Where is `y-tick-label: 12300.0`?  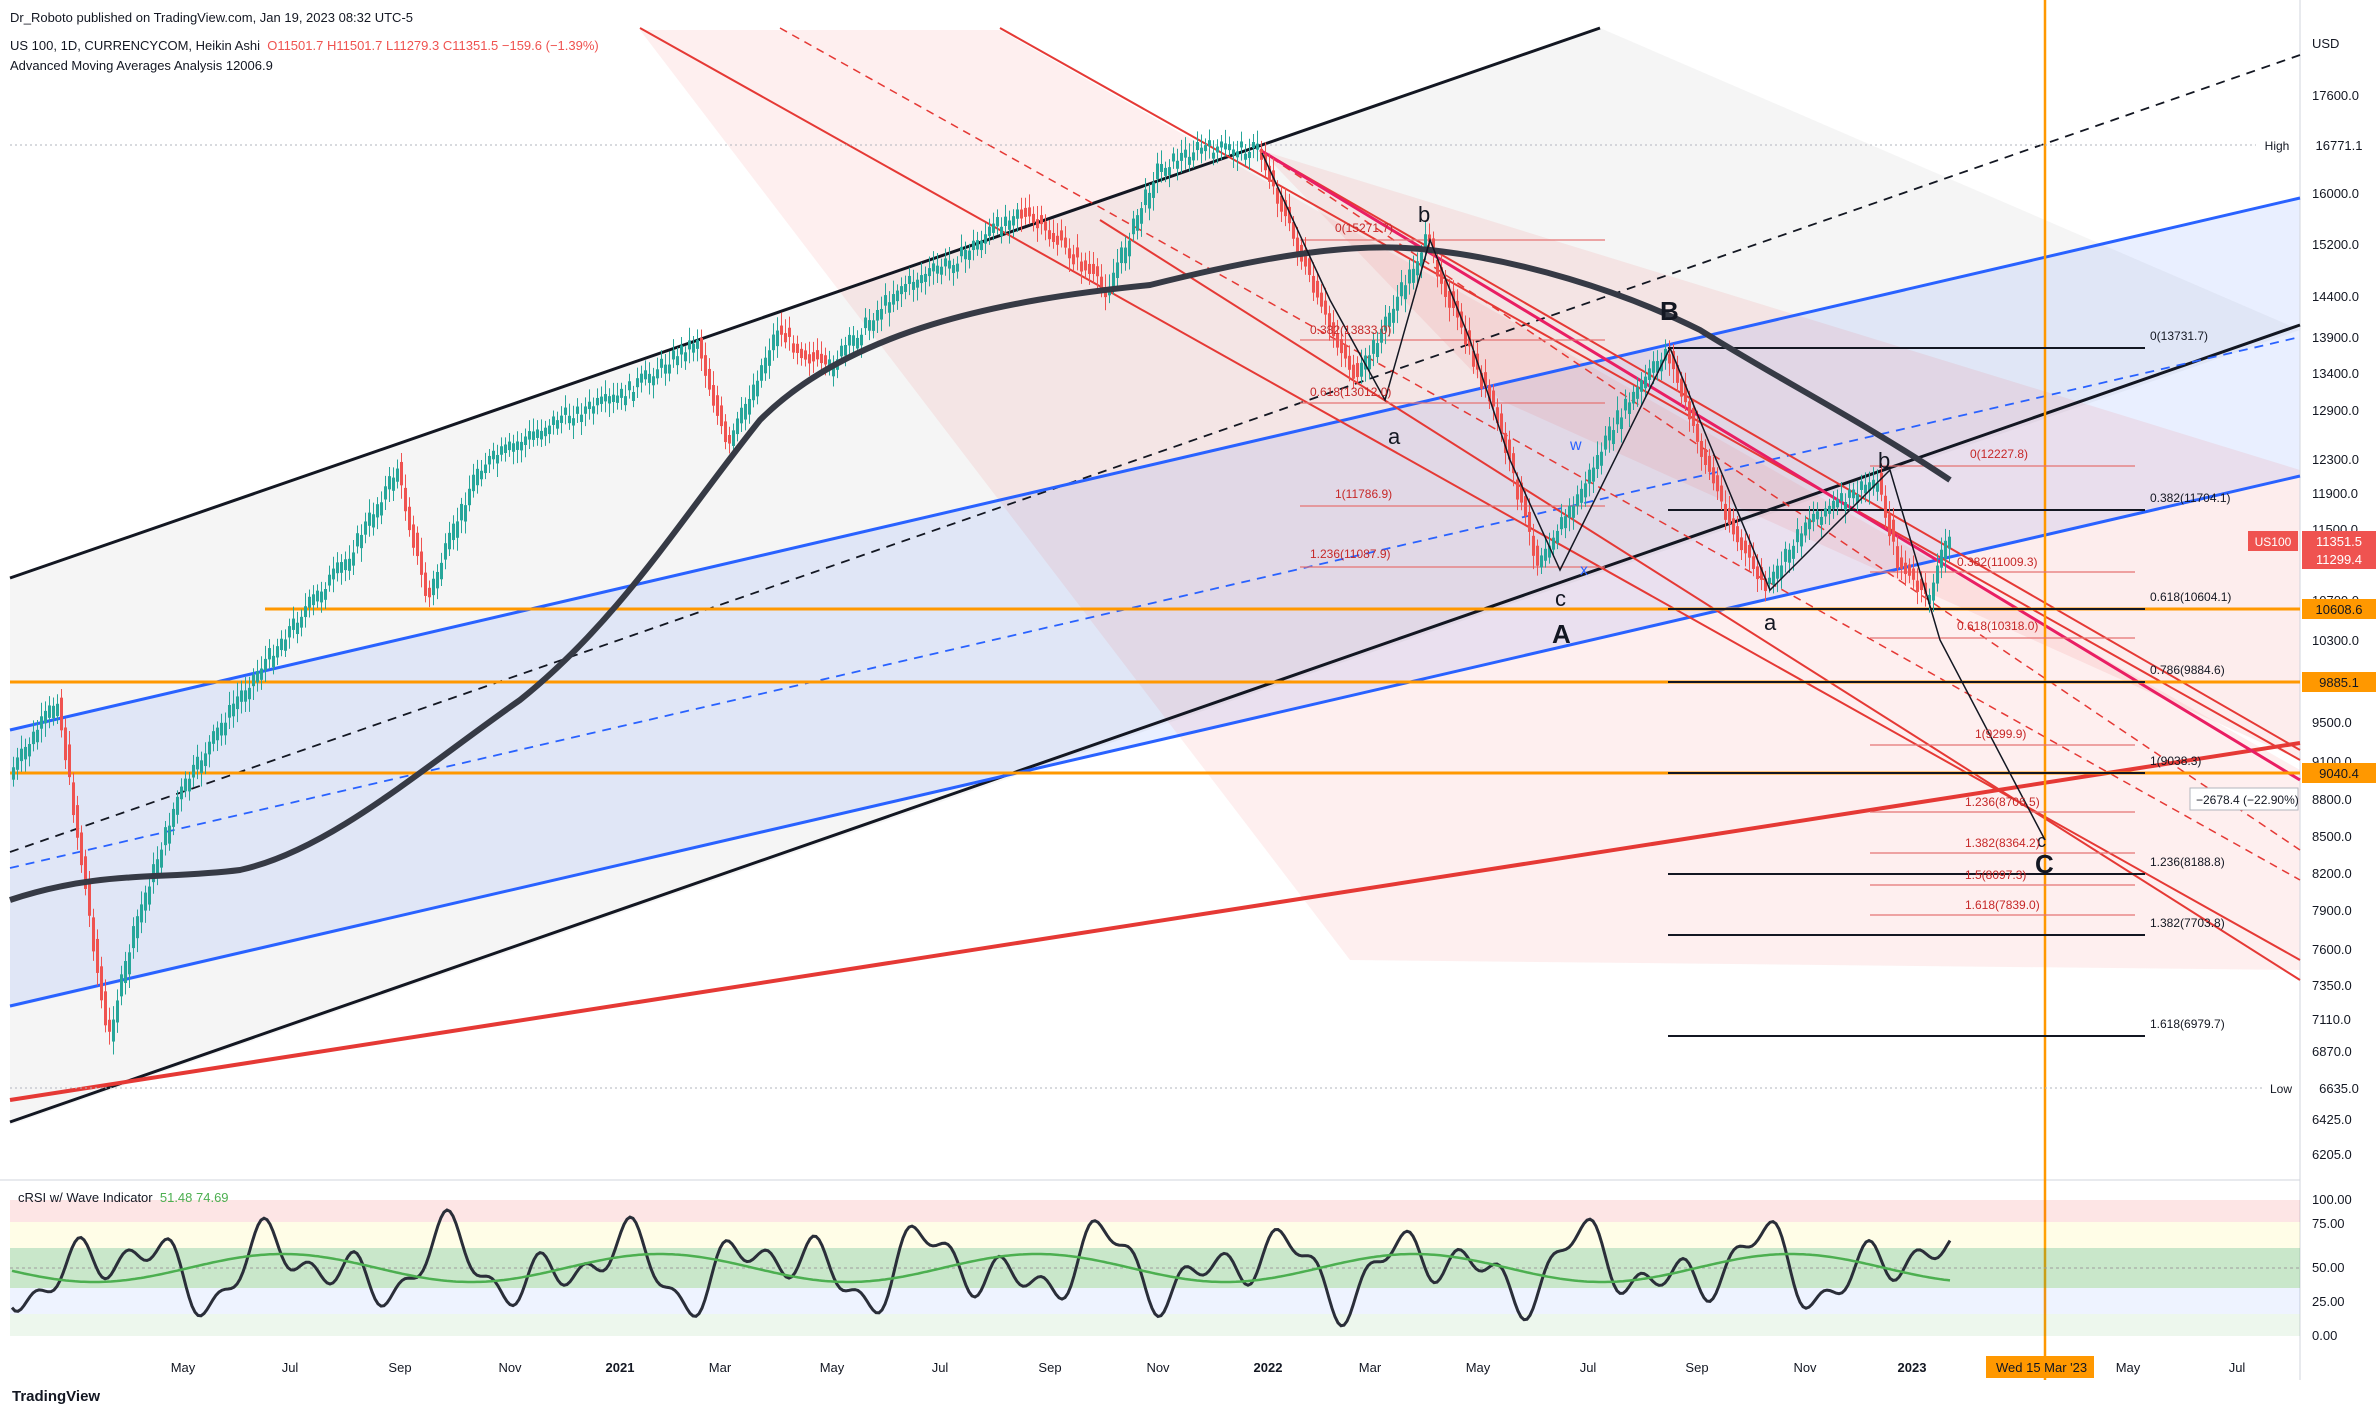
y-tick-label: 12300.0 is located at coordinates (2335, 459).